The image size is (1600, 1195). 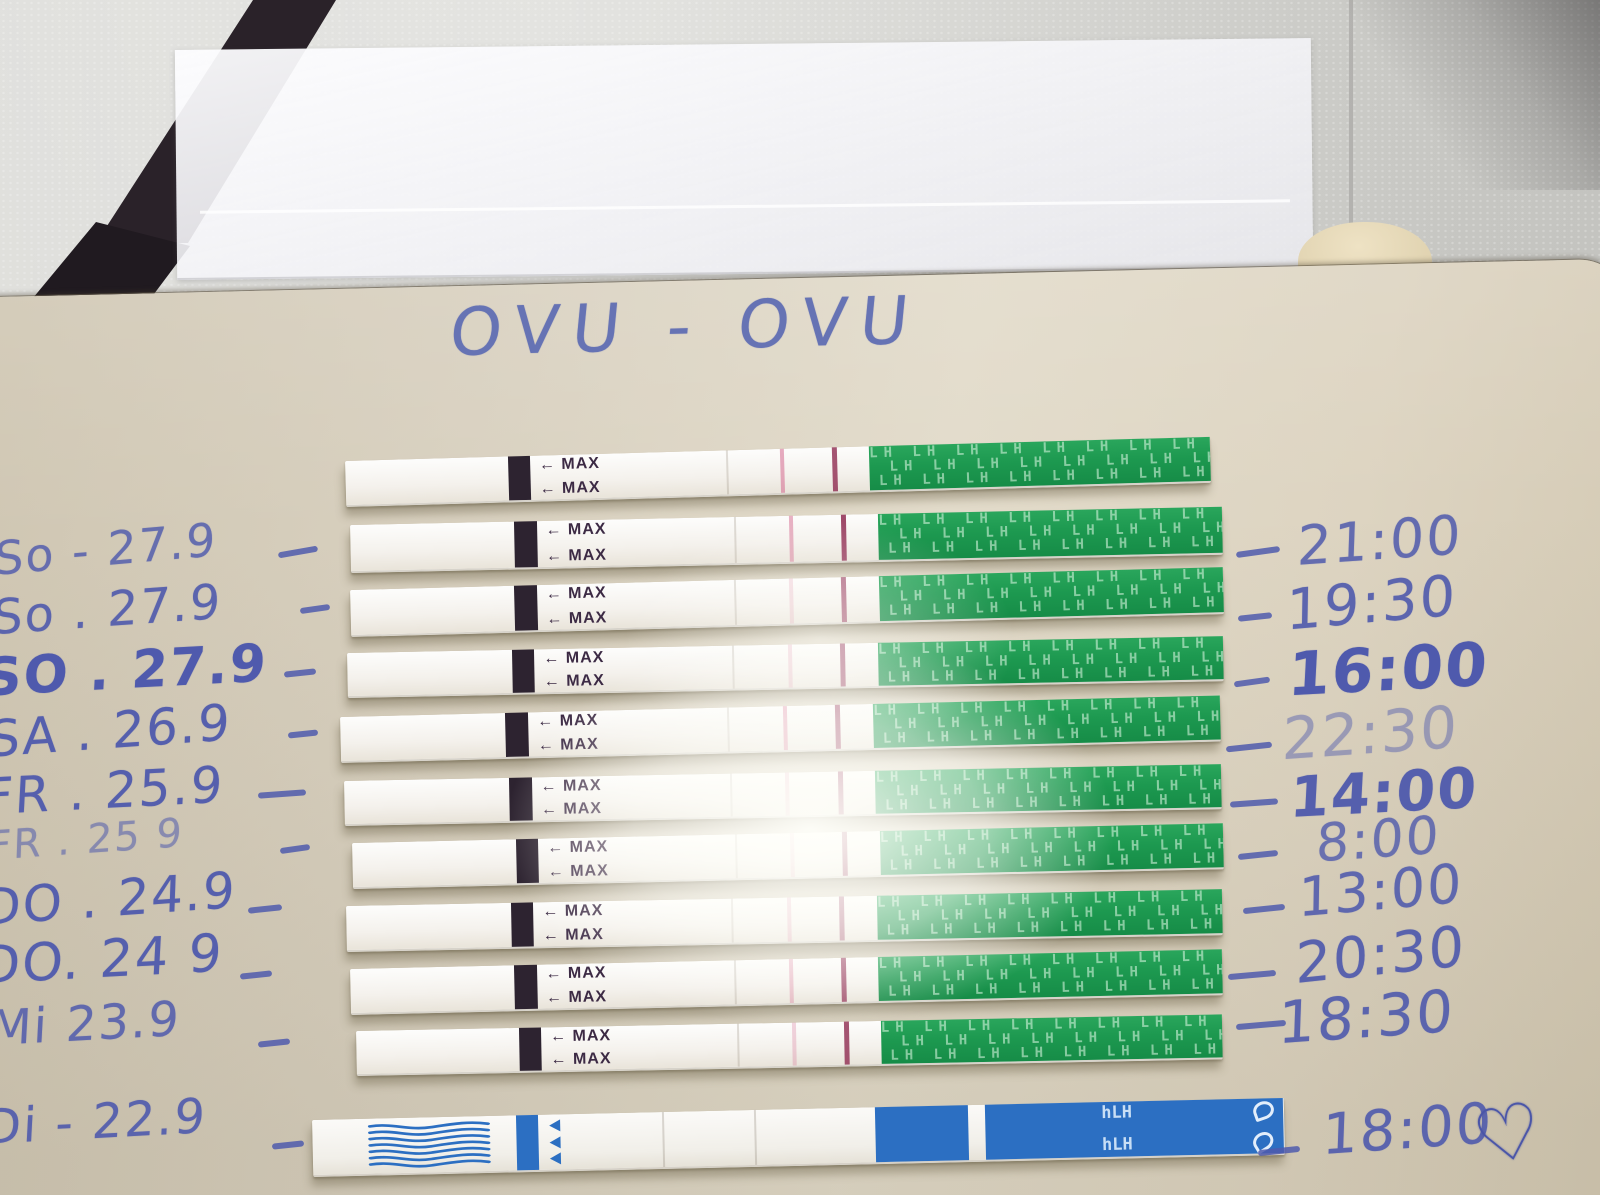 What do you see at coordinates (113, 791) in the screenshot?
I see `date-label: FR . 25.9` at bounding box center [113, 791].